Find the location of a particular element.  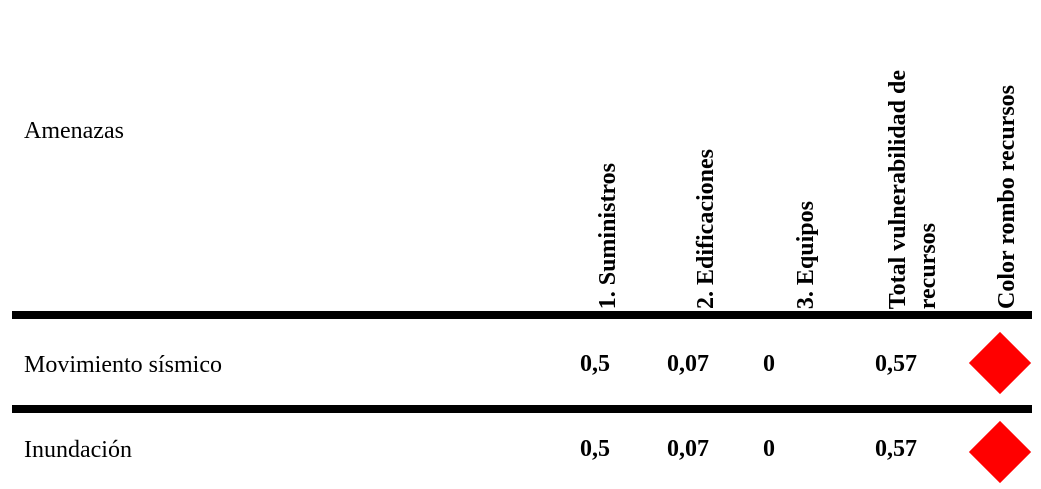

threats-header: Amenazas is located at coordinates (74, 131).